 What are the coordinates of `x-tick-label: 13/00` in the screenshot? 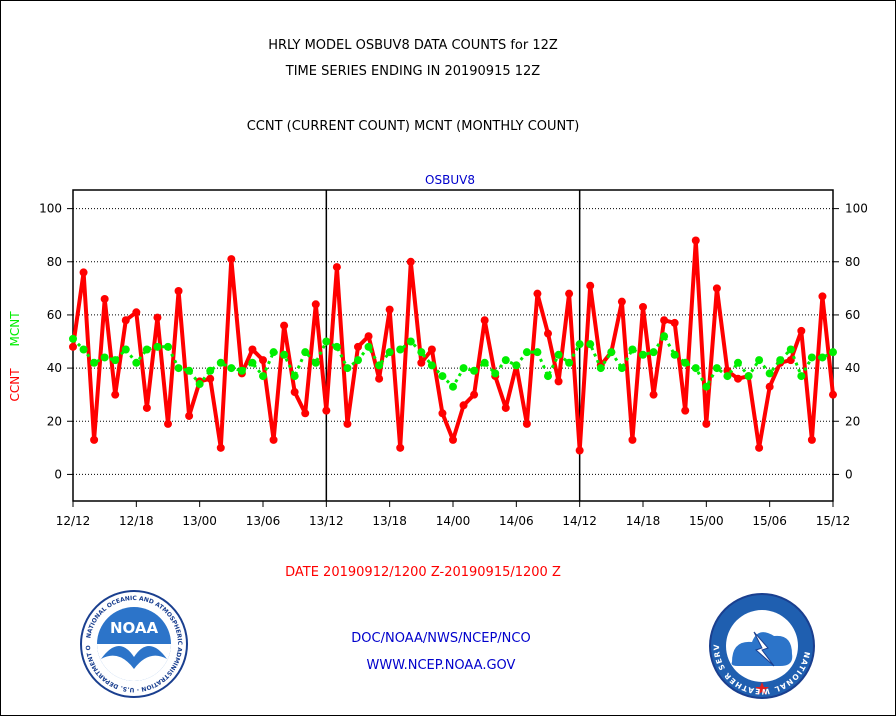 It's located at (199, 521).